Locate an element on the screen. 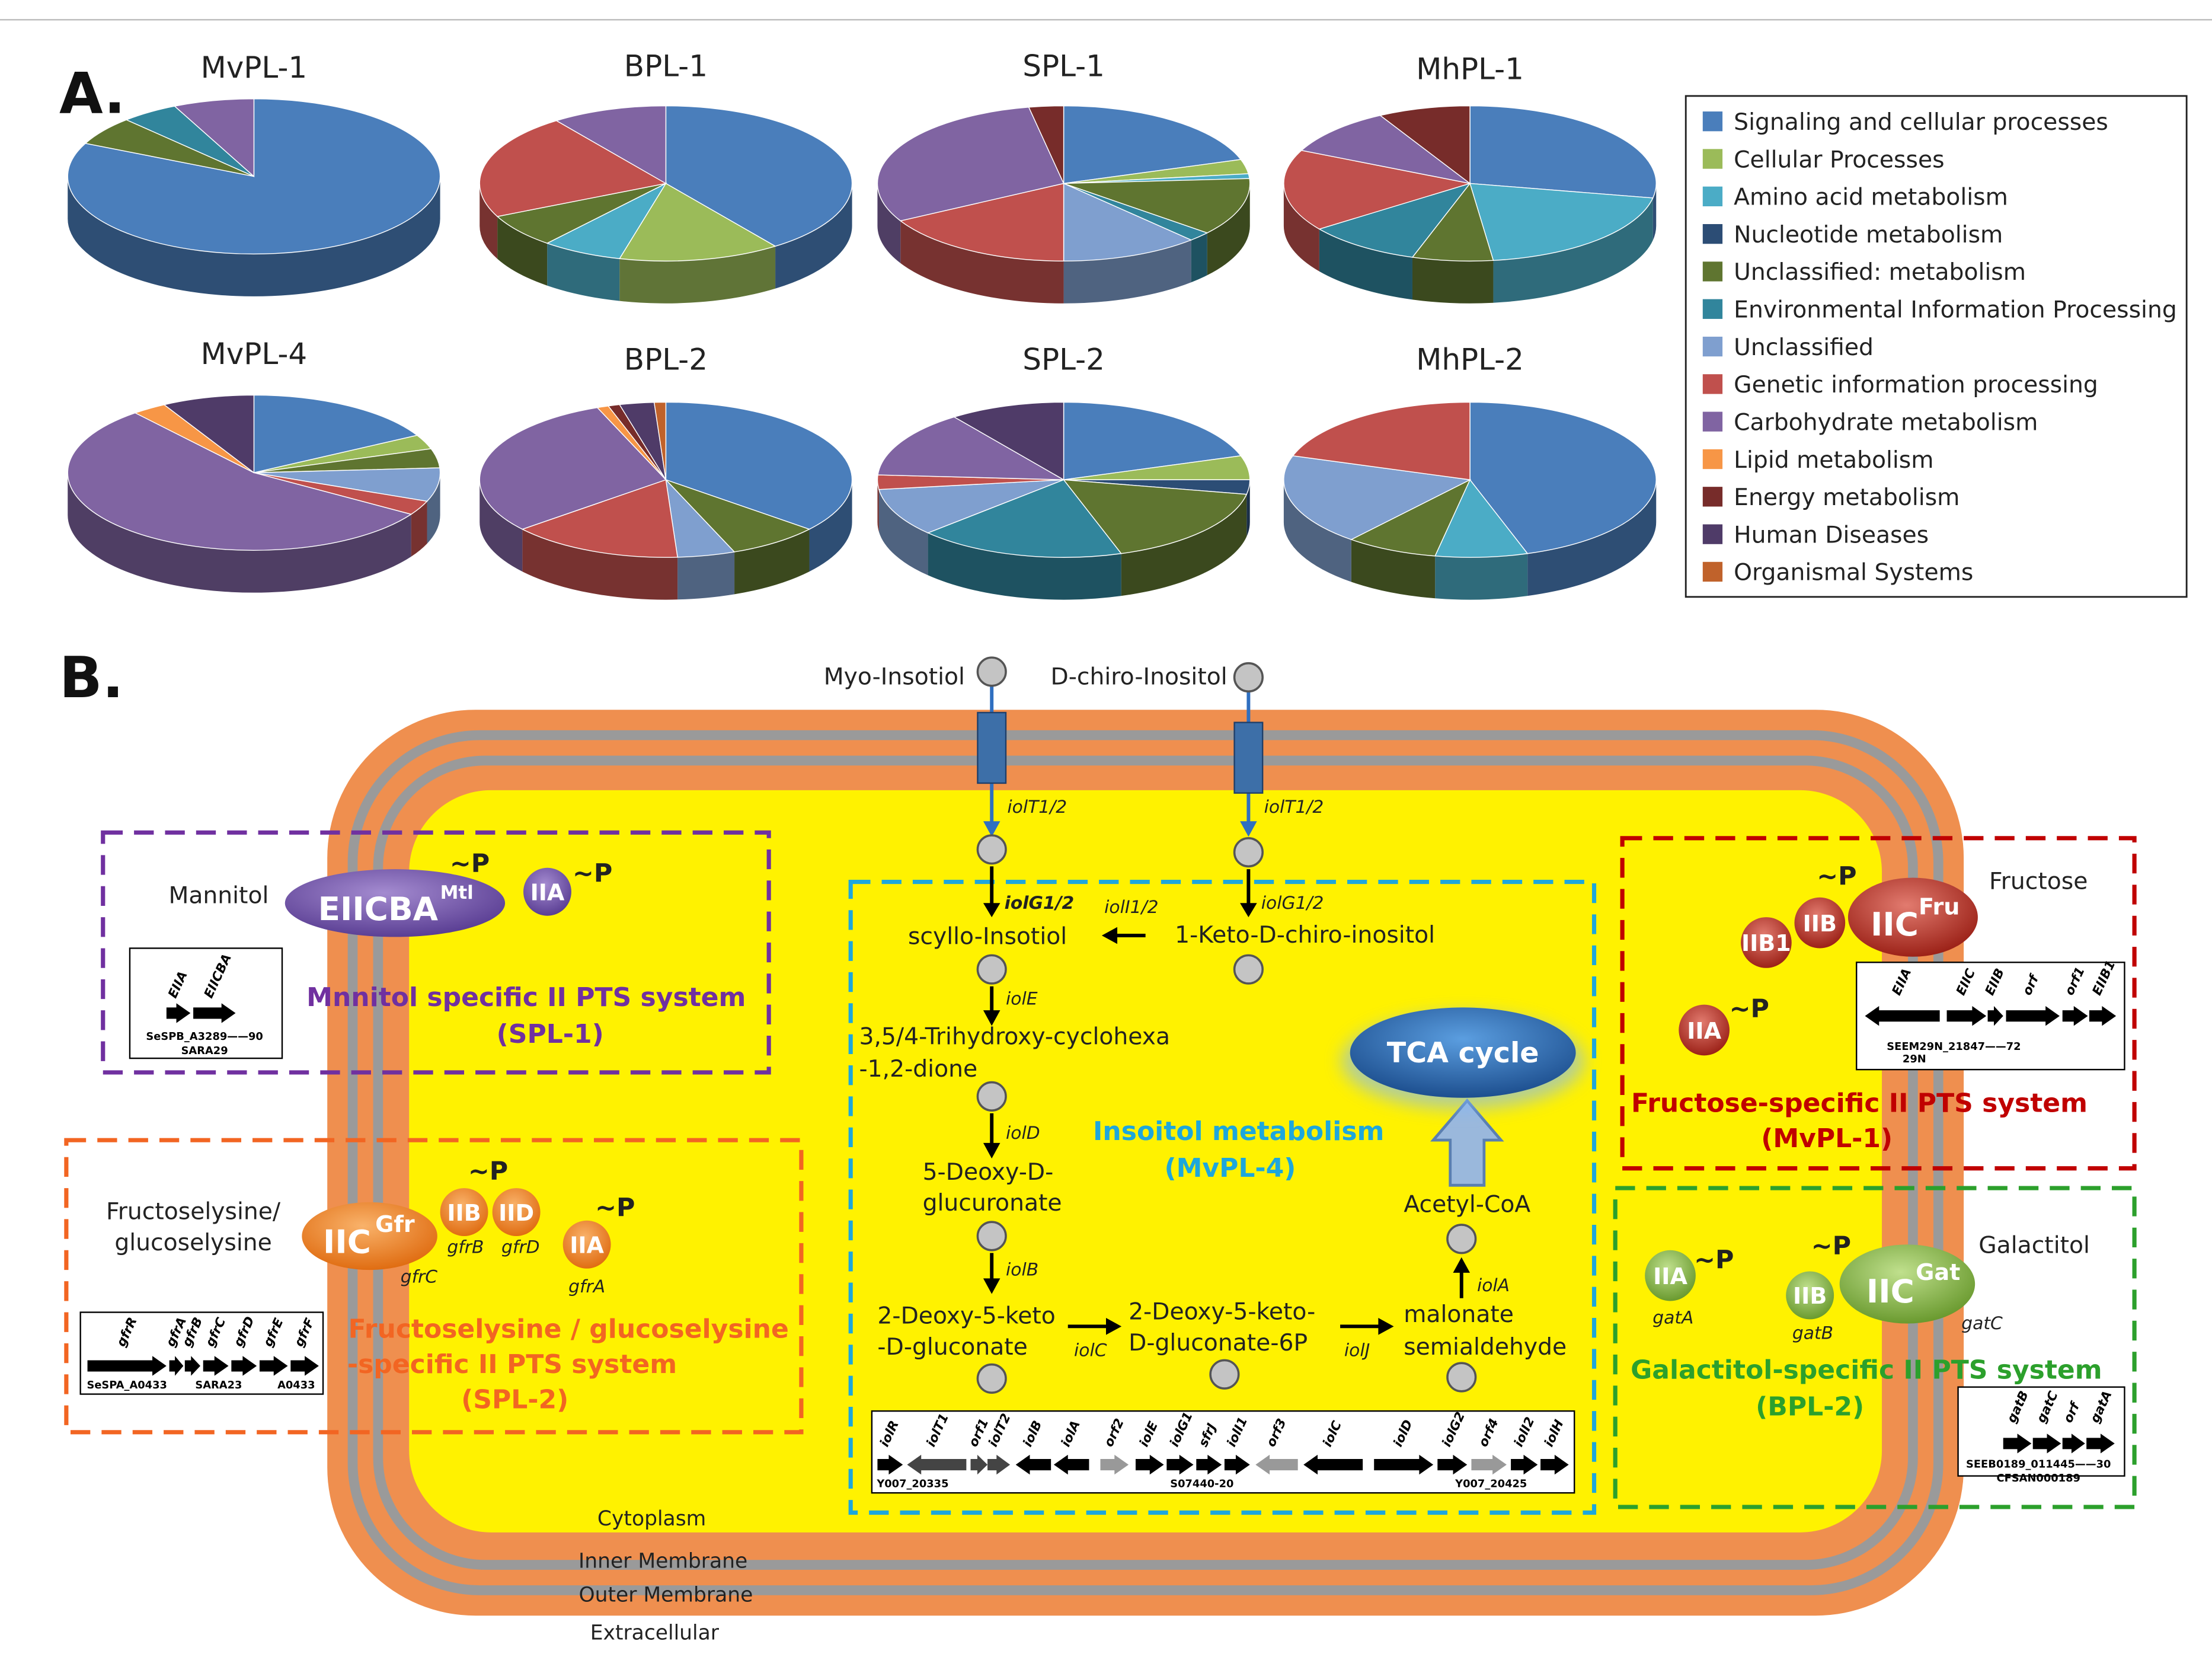 The width and height of the screenshot is (2212, 1657). label: SEEM29N_21847——72 is located at coordinates (1954, 1046).